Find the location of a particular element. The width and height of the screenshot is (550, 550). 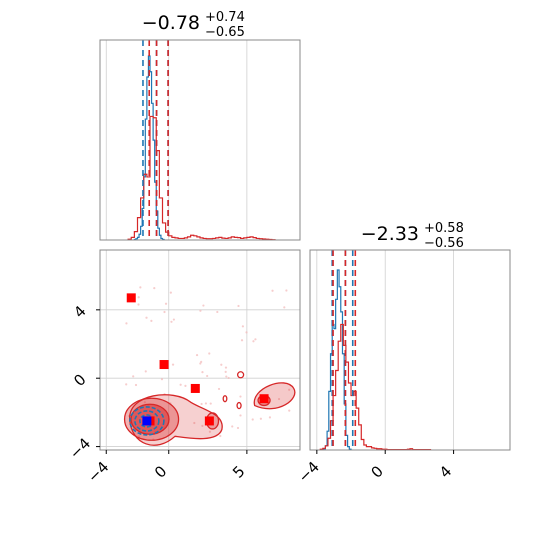

title-param-1: −0.78 is located at coordinates (171, 23).